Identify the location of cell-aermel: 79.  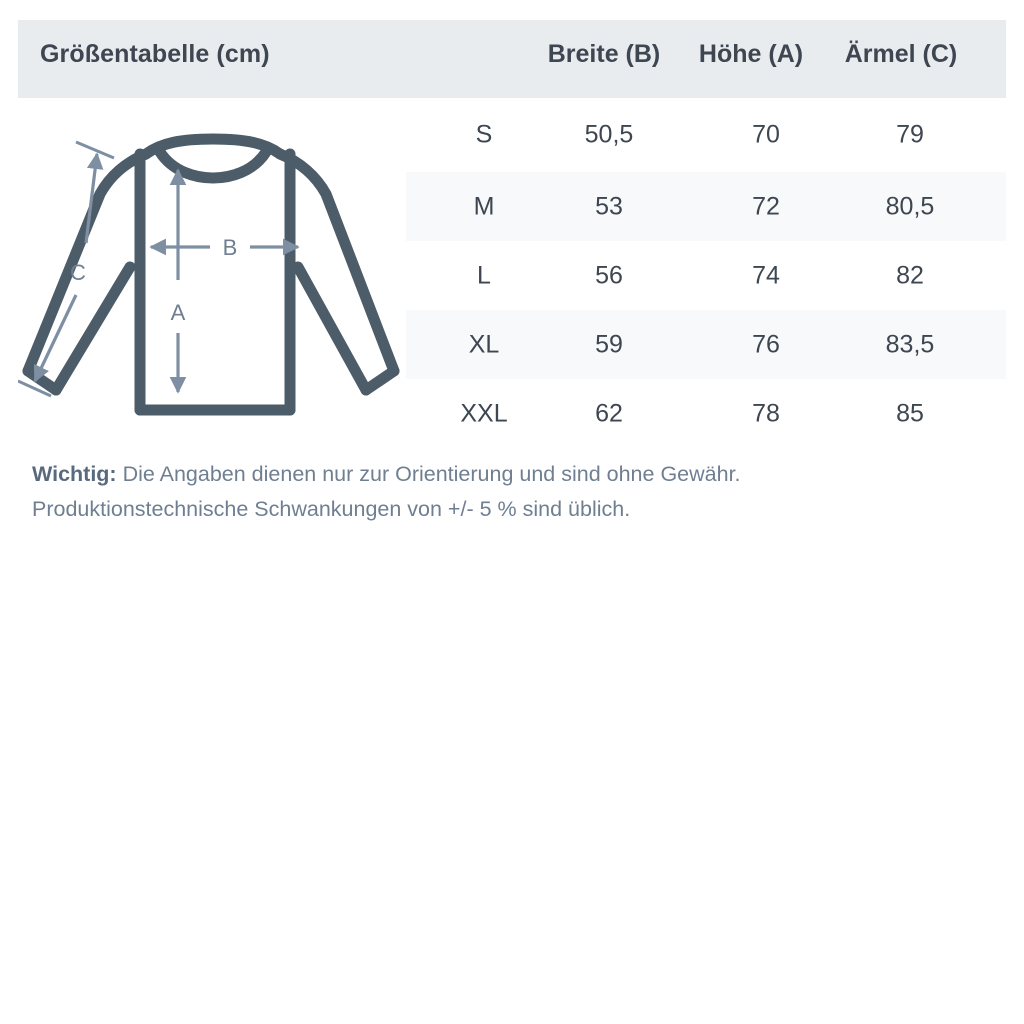
(910, 134).